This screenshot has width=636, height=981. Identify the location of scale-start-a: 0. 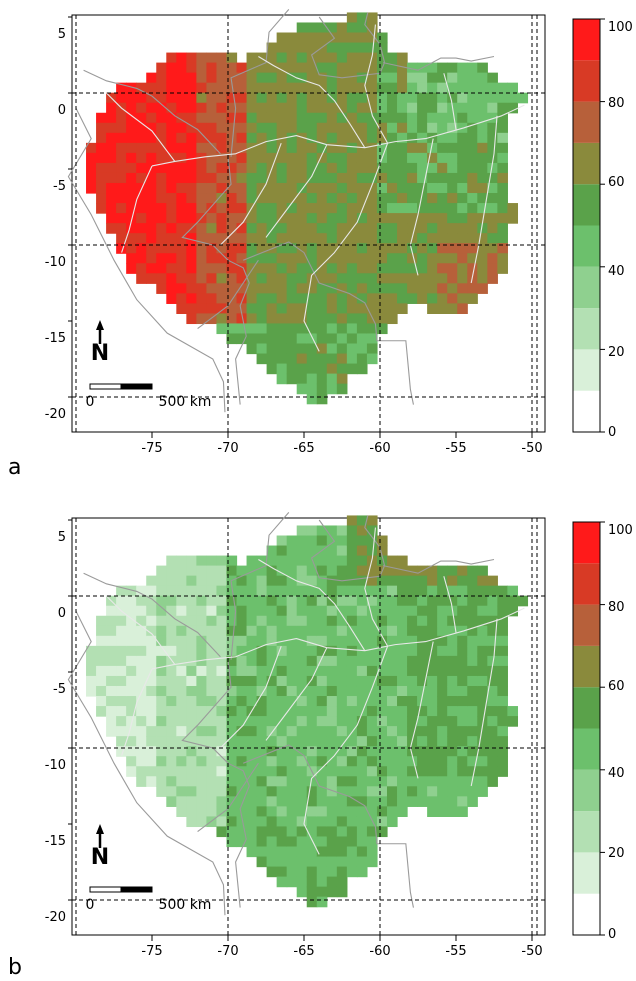
(90, 402).